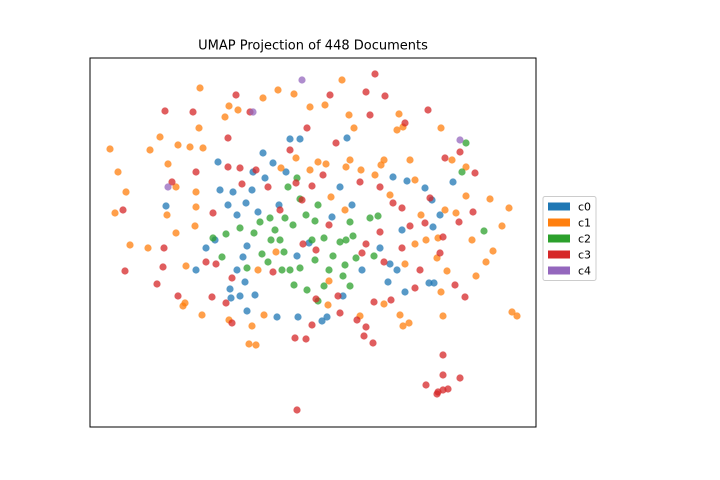 The height and width of the screenshot is (480, 720). I want to click on legend-swatch, so click(559, 206).